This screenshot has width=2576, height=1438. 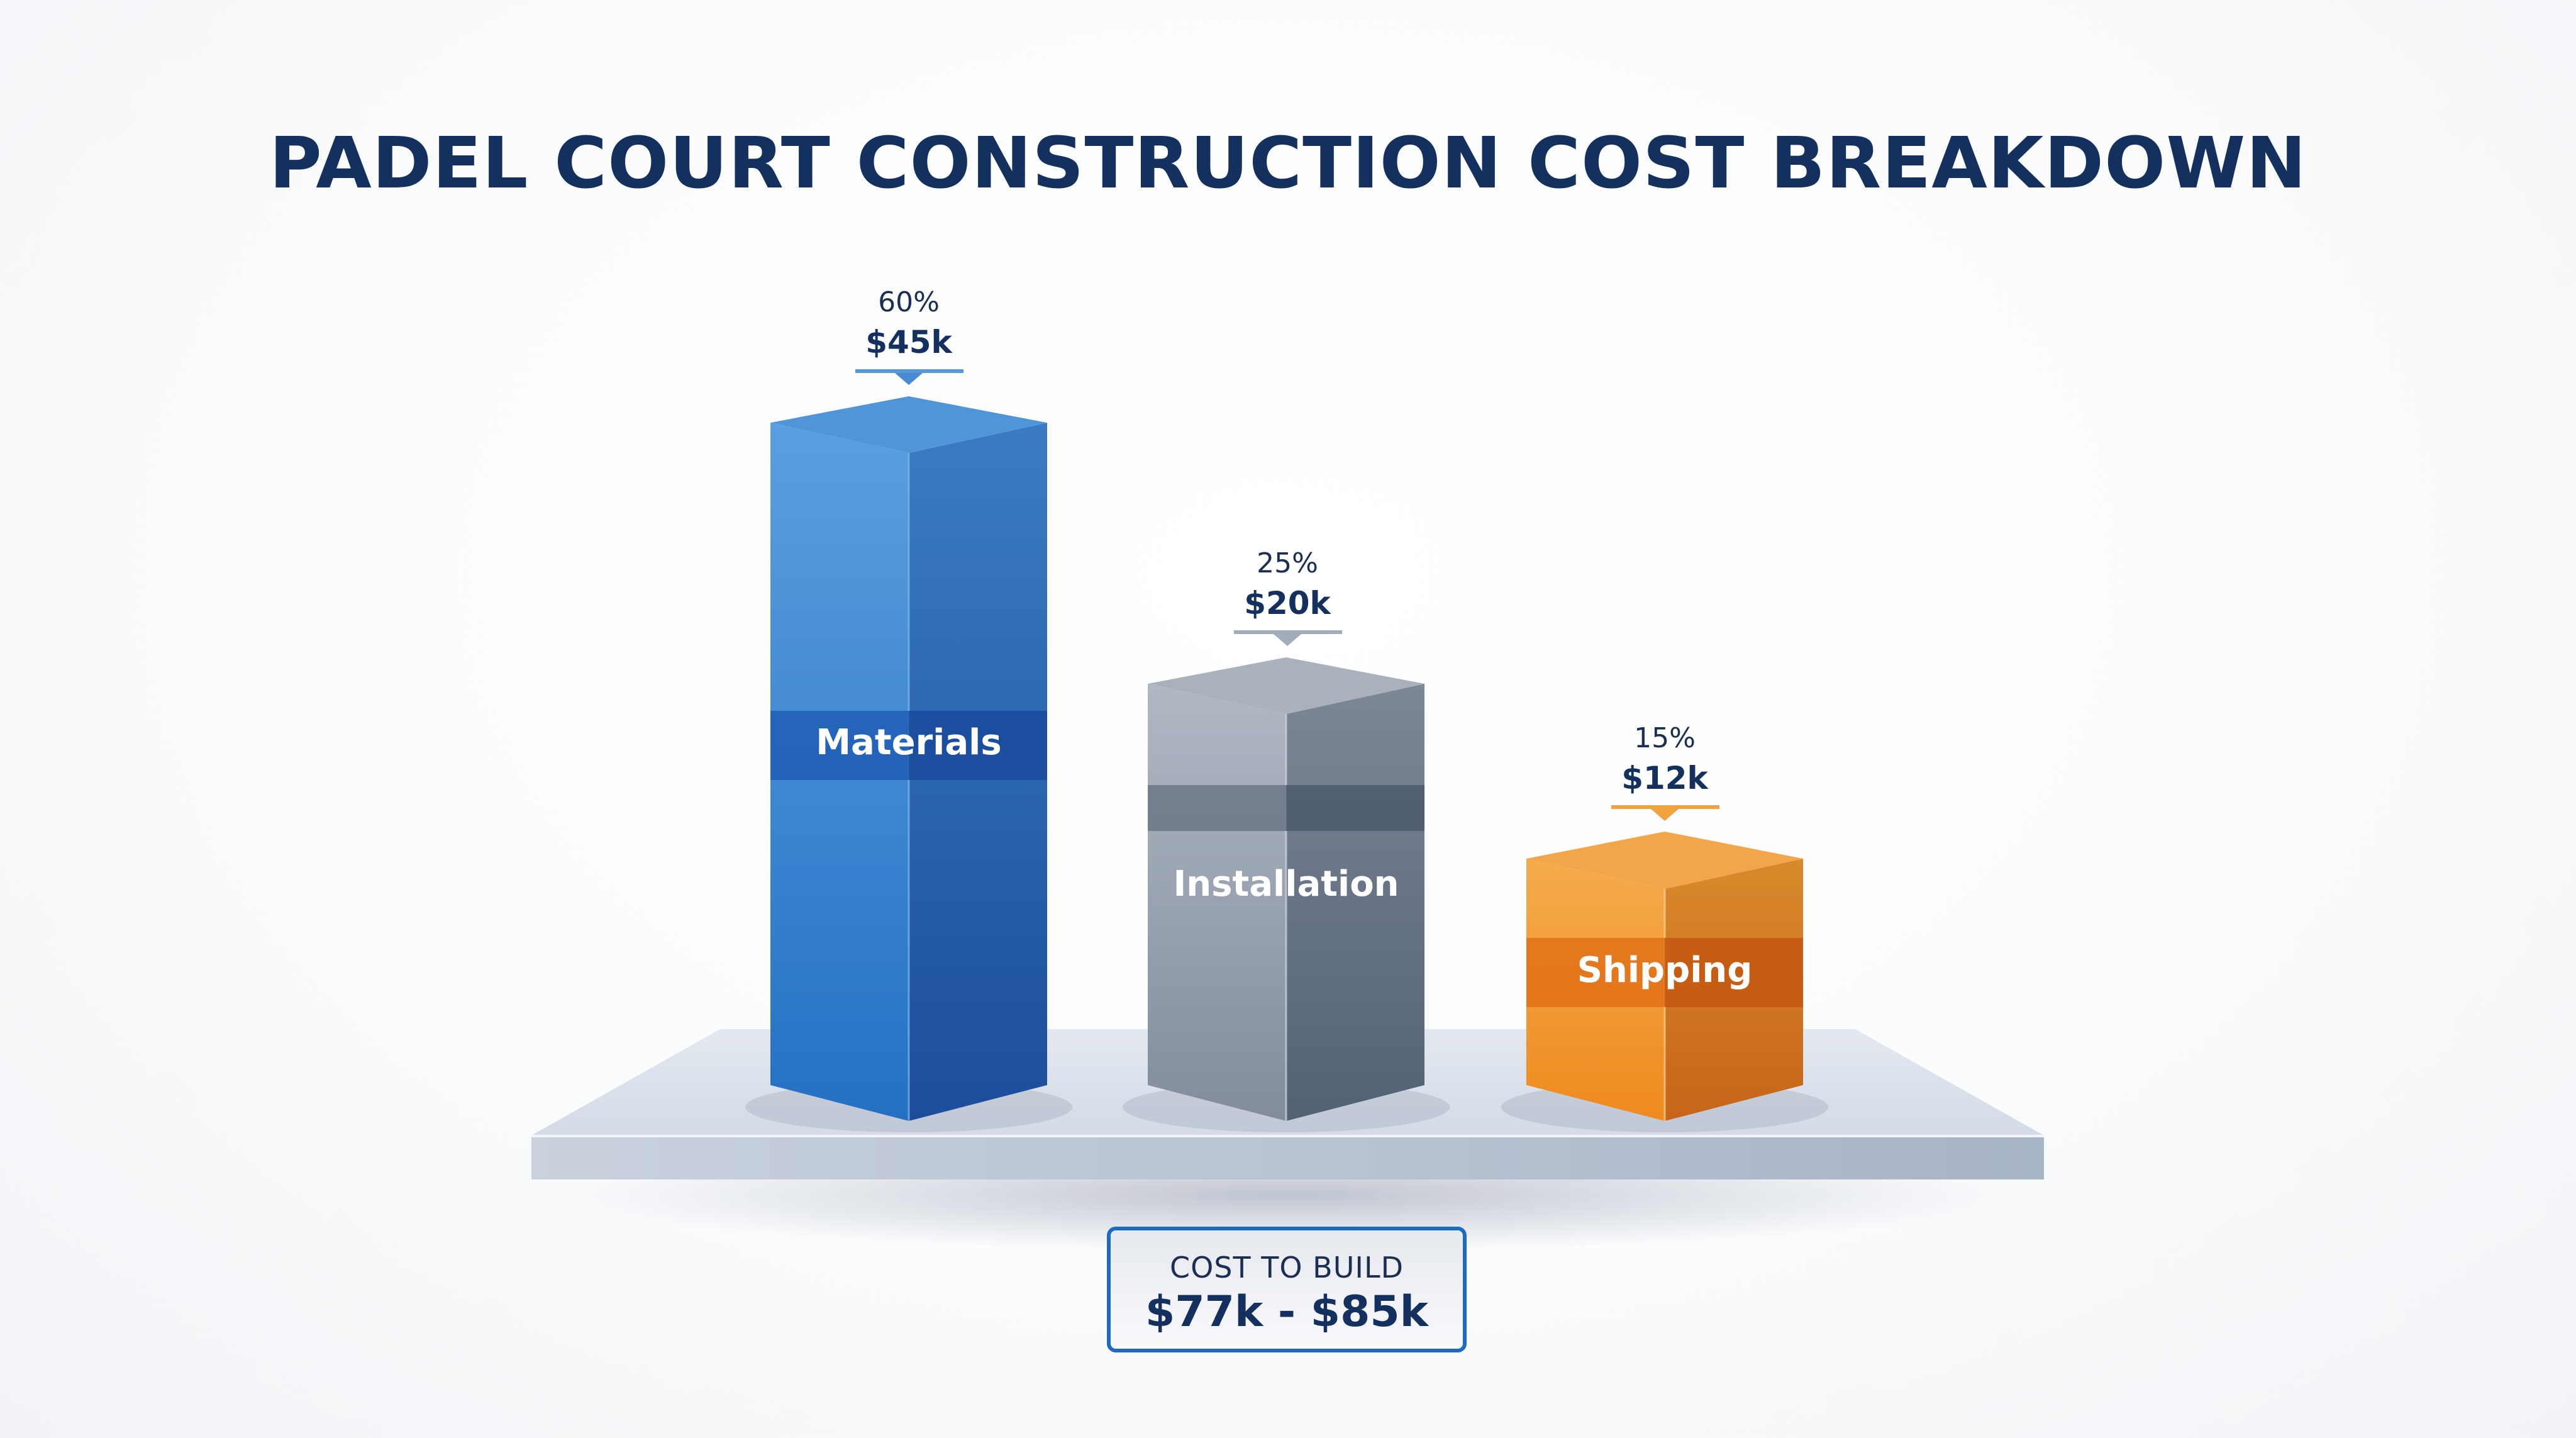 What do you see at coordinates (1286, 1268) in the screenshot?
I see `total-cost-caption: COST TO BUILD` at bounding box center [1286, 1268].